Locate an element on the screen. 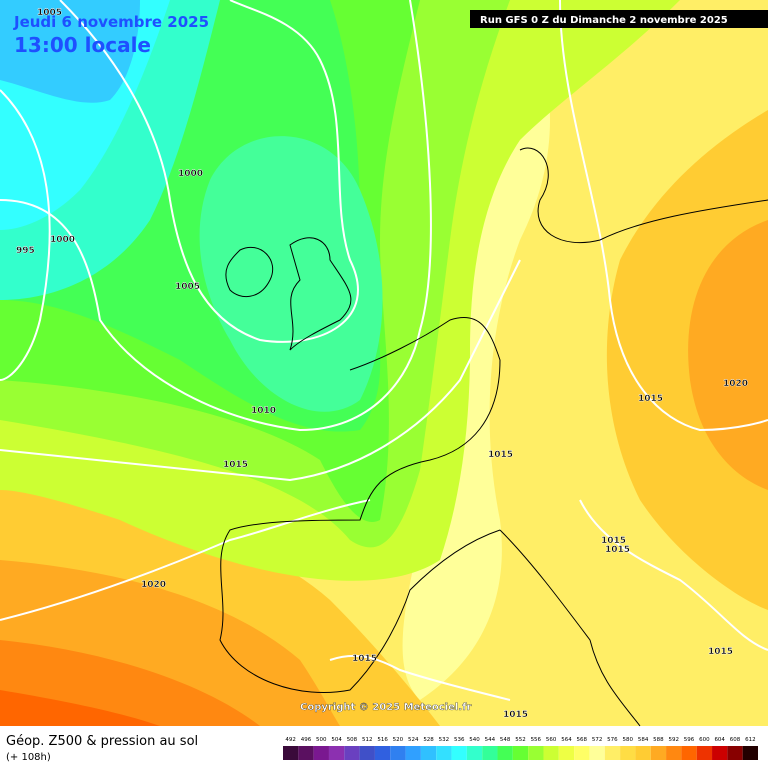 Image resolution: width=768 pixels, height=768 pixels. colorbar-label: 600 is located at coordinates (704, 740).